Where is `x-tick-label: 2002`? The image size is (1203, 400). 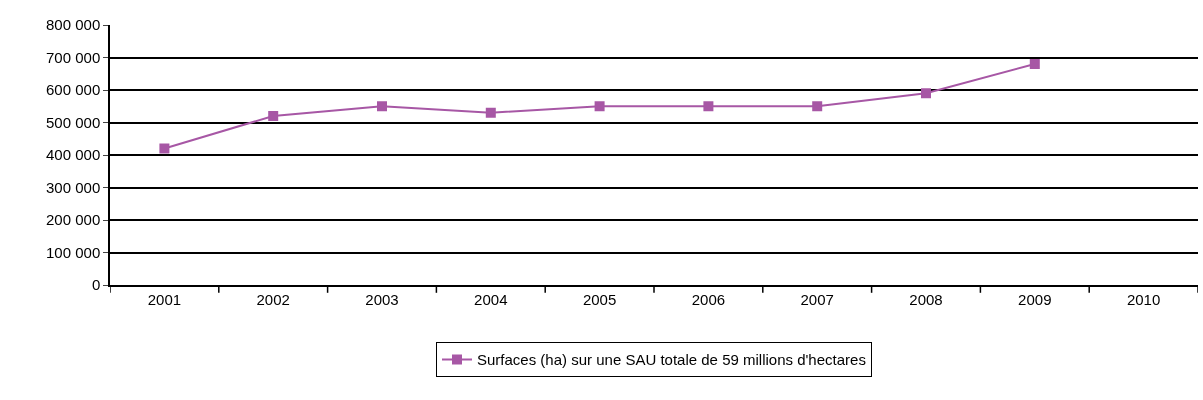
x-tick-label: 2002 is located at coordinates (273, 299).